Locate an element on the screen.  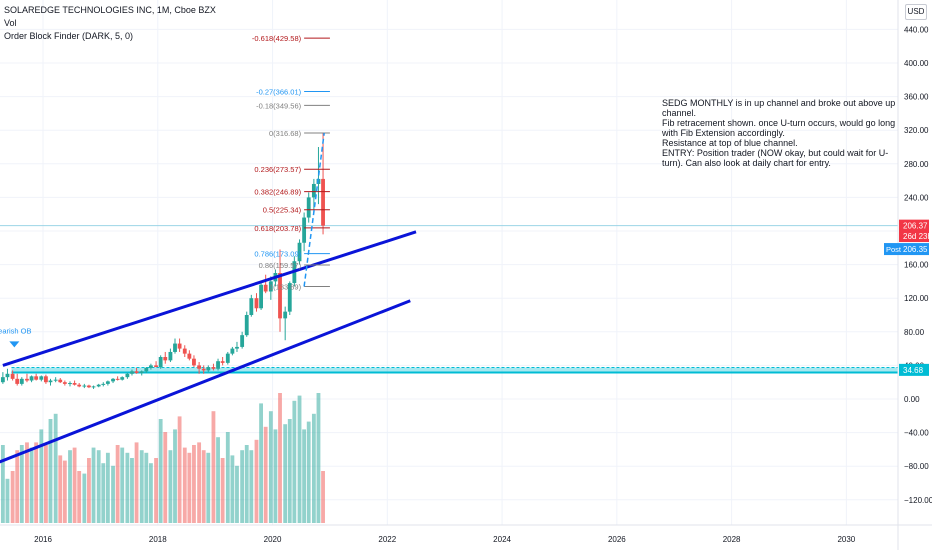
countdown-tag: 26d 23h is located at coordinates (917, 236).